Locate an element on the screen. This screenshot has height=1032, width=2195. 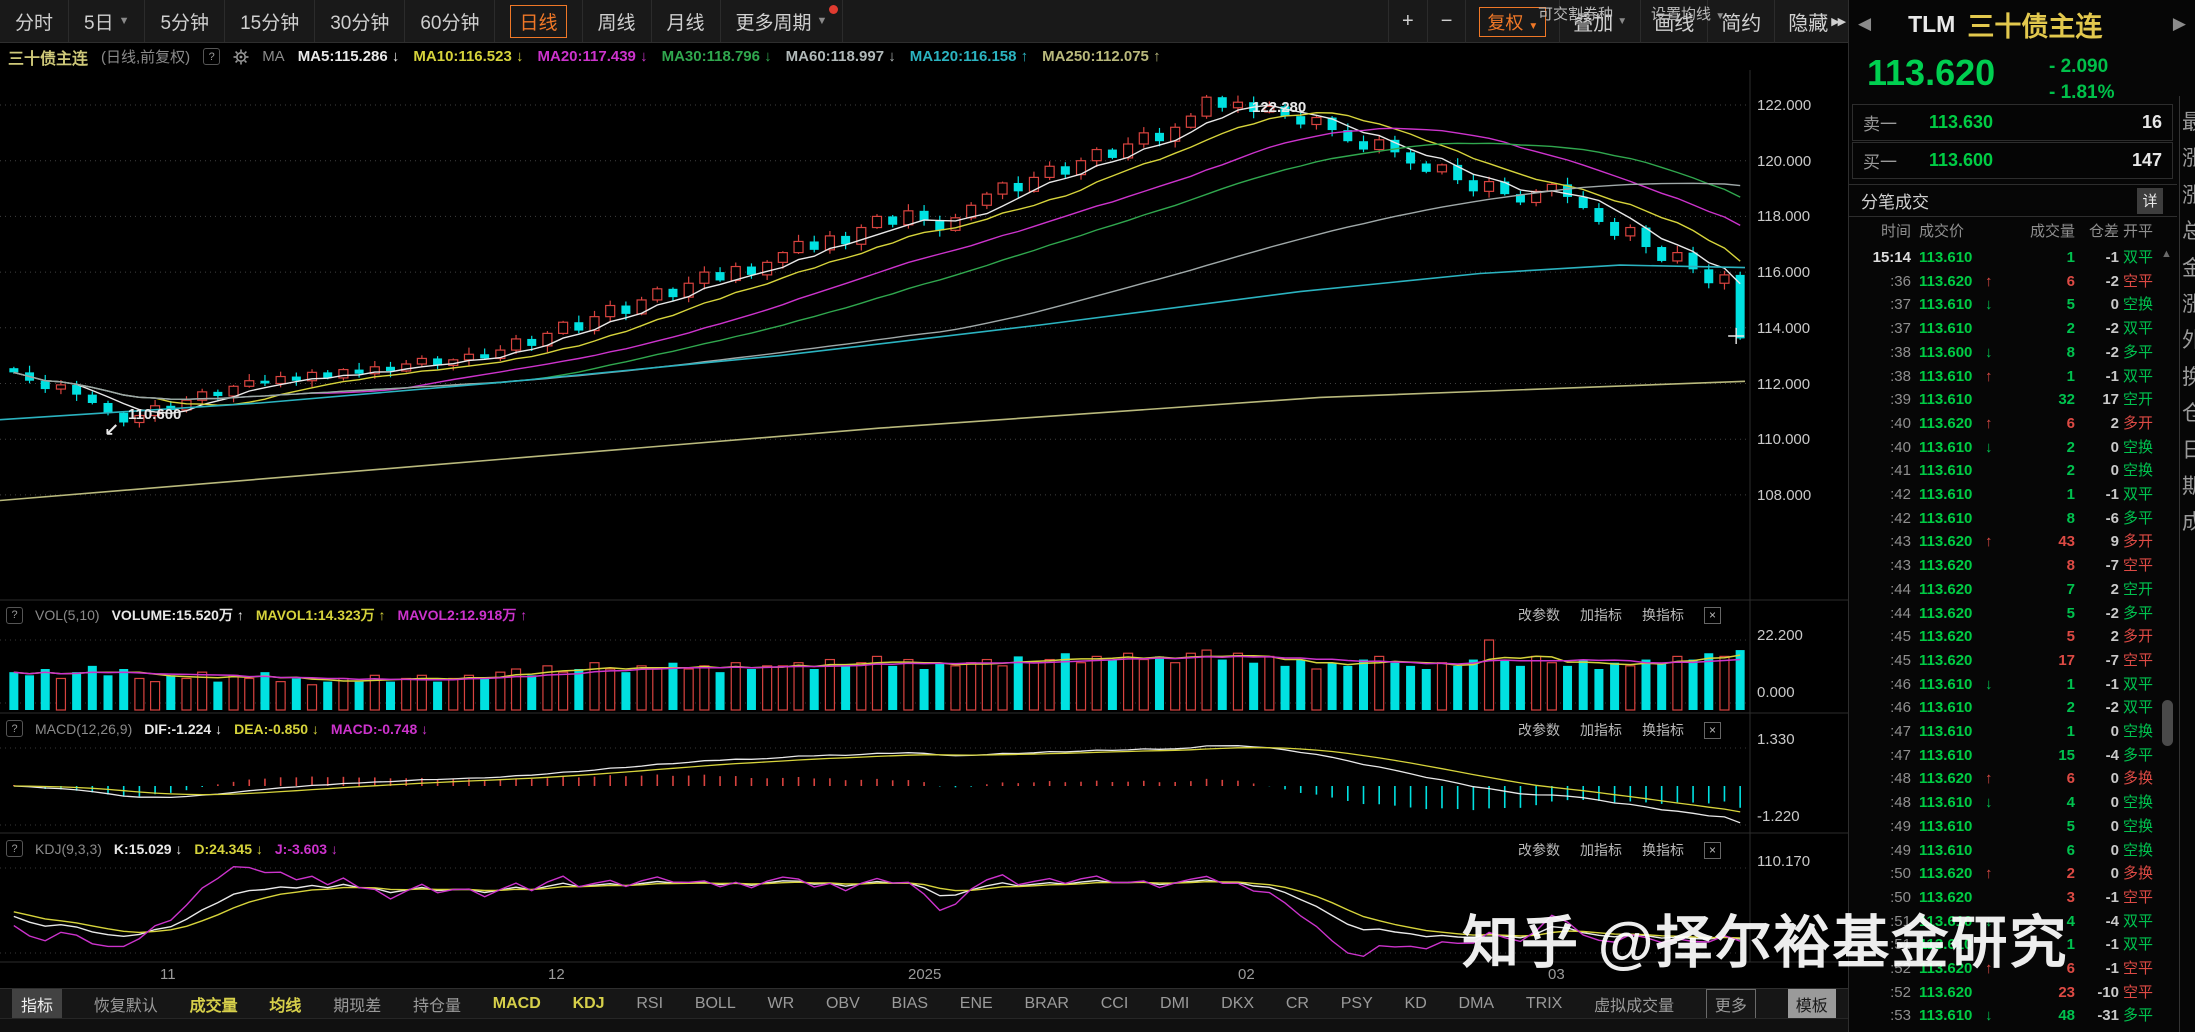
tool-button-画线: 画线 is located at coordinates (1673, 21).